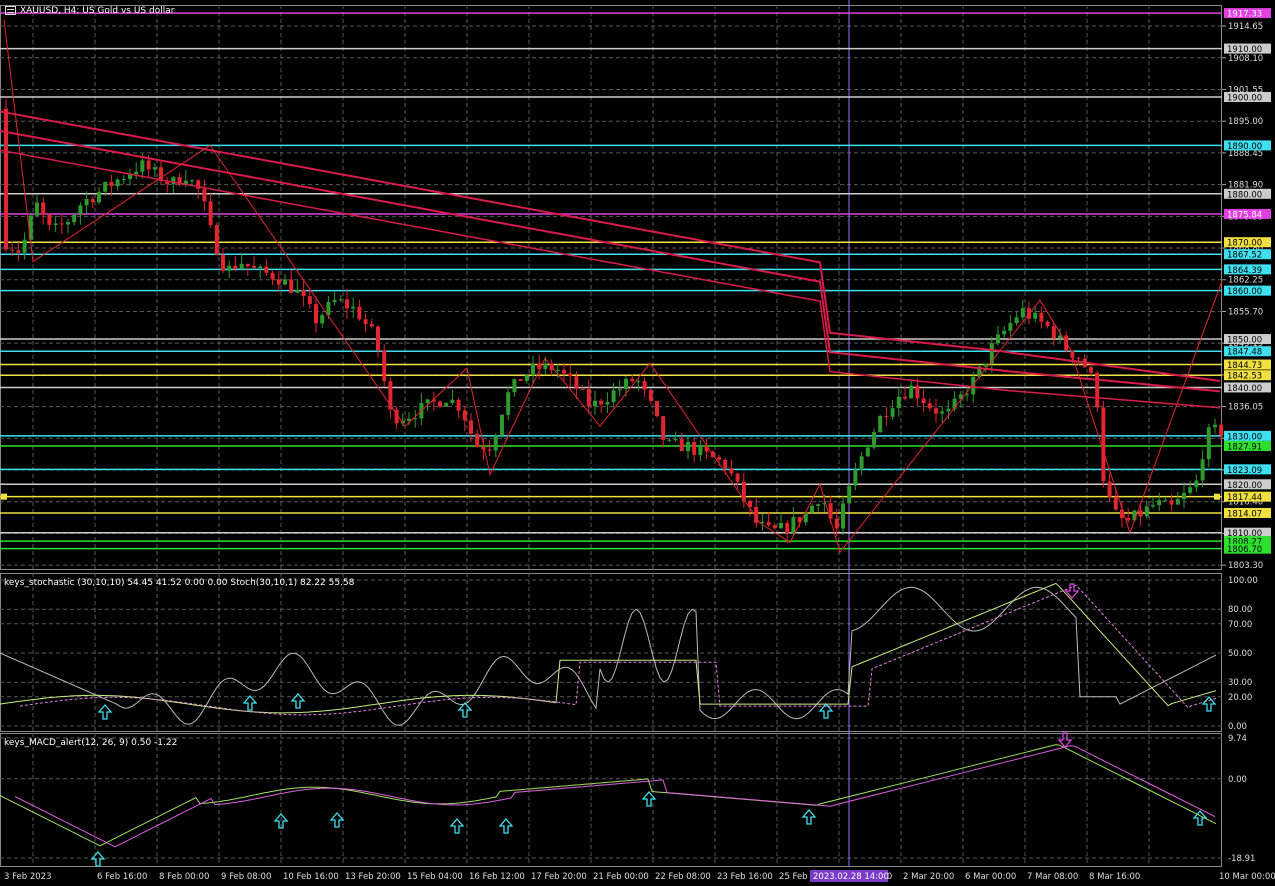 The height and width of the screenshot is (886, 1275). I want to click on price-tick-label: 1855.70, so click(1245, 312).